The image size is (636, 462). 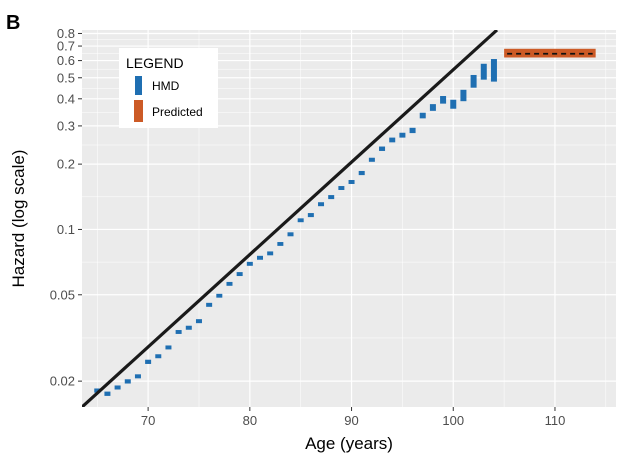 I want to click on legend-label-predicted: Predicted, so click(x=177, y=112).